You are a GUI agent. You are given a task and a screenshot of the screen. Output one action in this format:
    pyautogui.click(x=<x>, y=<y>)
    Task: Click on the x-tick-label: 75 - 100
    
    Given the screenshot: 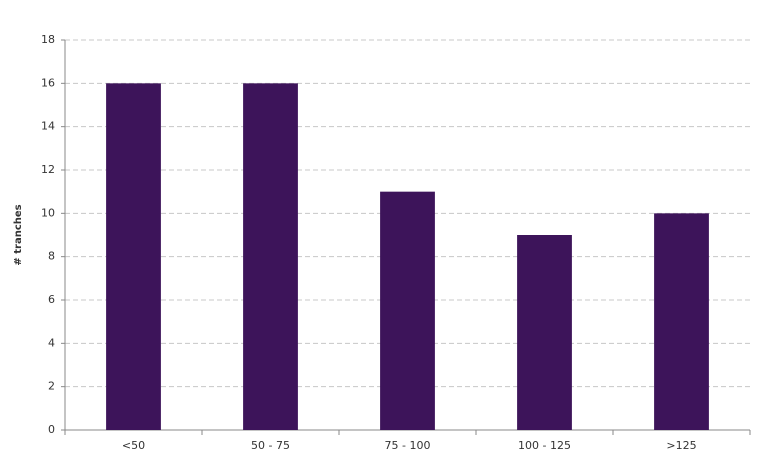 What is the action you would take?
    pyautogui.click(x=408, y=445)
    